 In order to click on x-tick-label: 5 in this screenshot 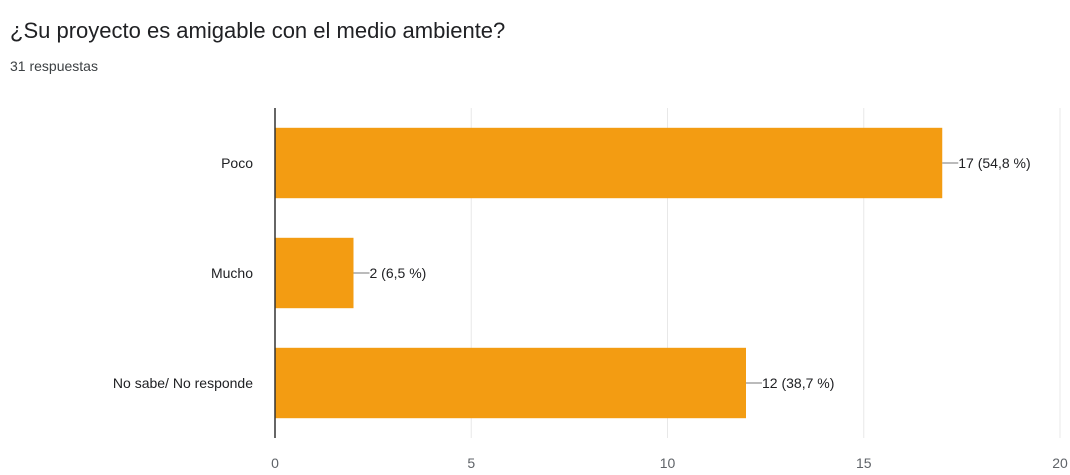, I will do `click(471, 463)`.